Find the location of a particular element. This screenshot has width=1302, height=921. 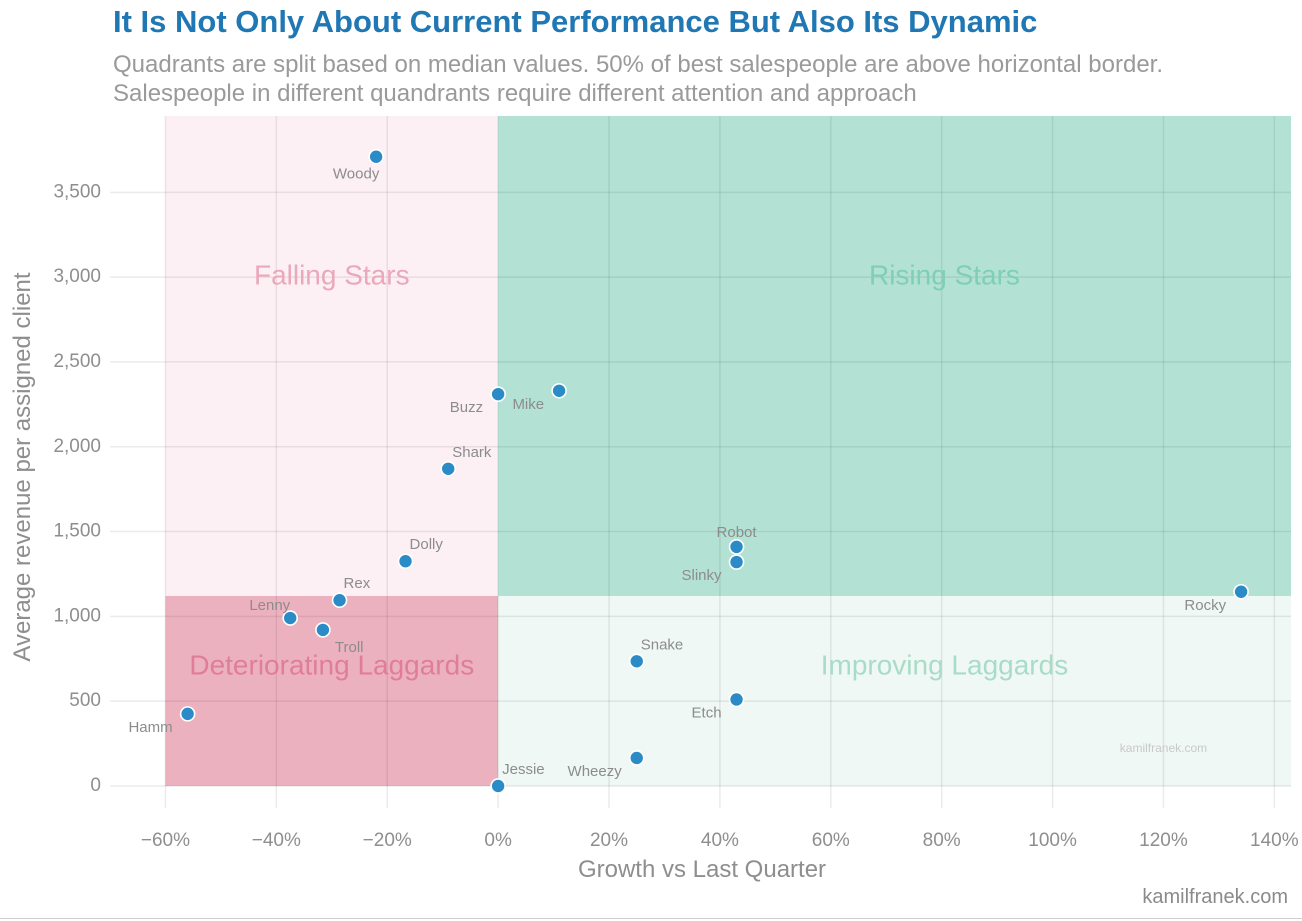

y-tick-label-7: 3,500 is located at coordinates (77, 191).